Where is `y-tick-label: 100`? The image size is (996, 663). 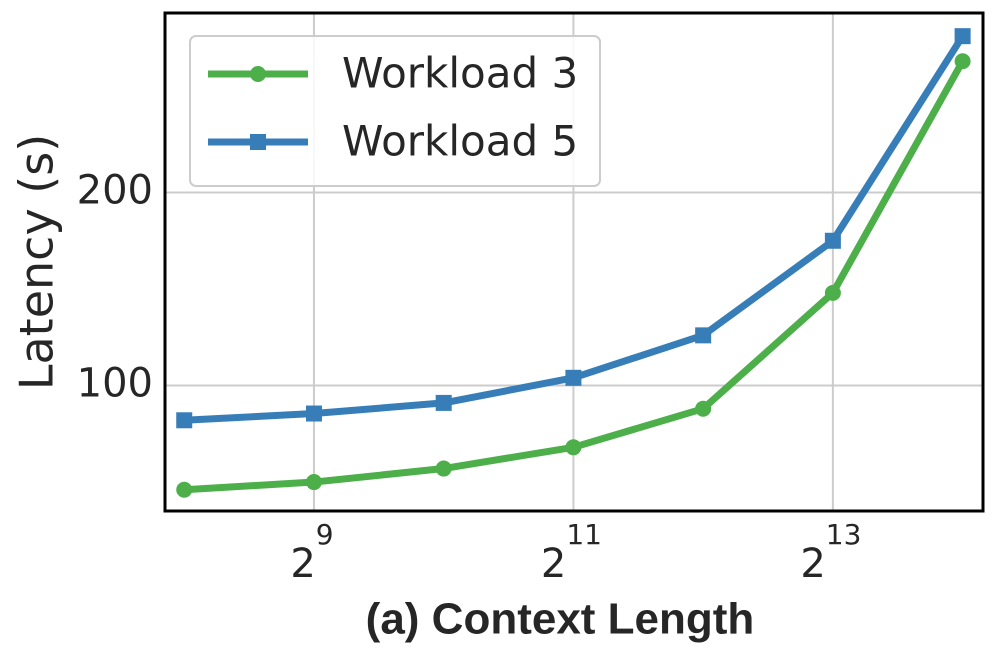
y-tick-label: 100 is located at coordinates (115, 384).